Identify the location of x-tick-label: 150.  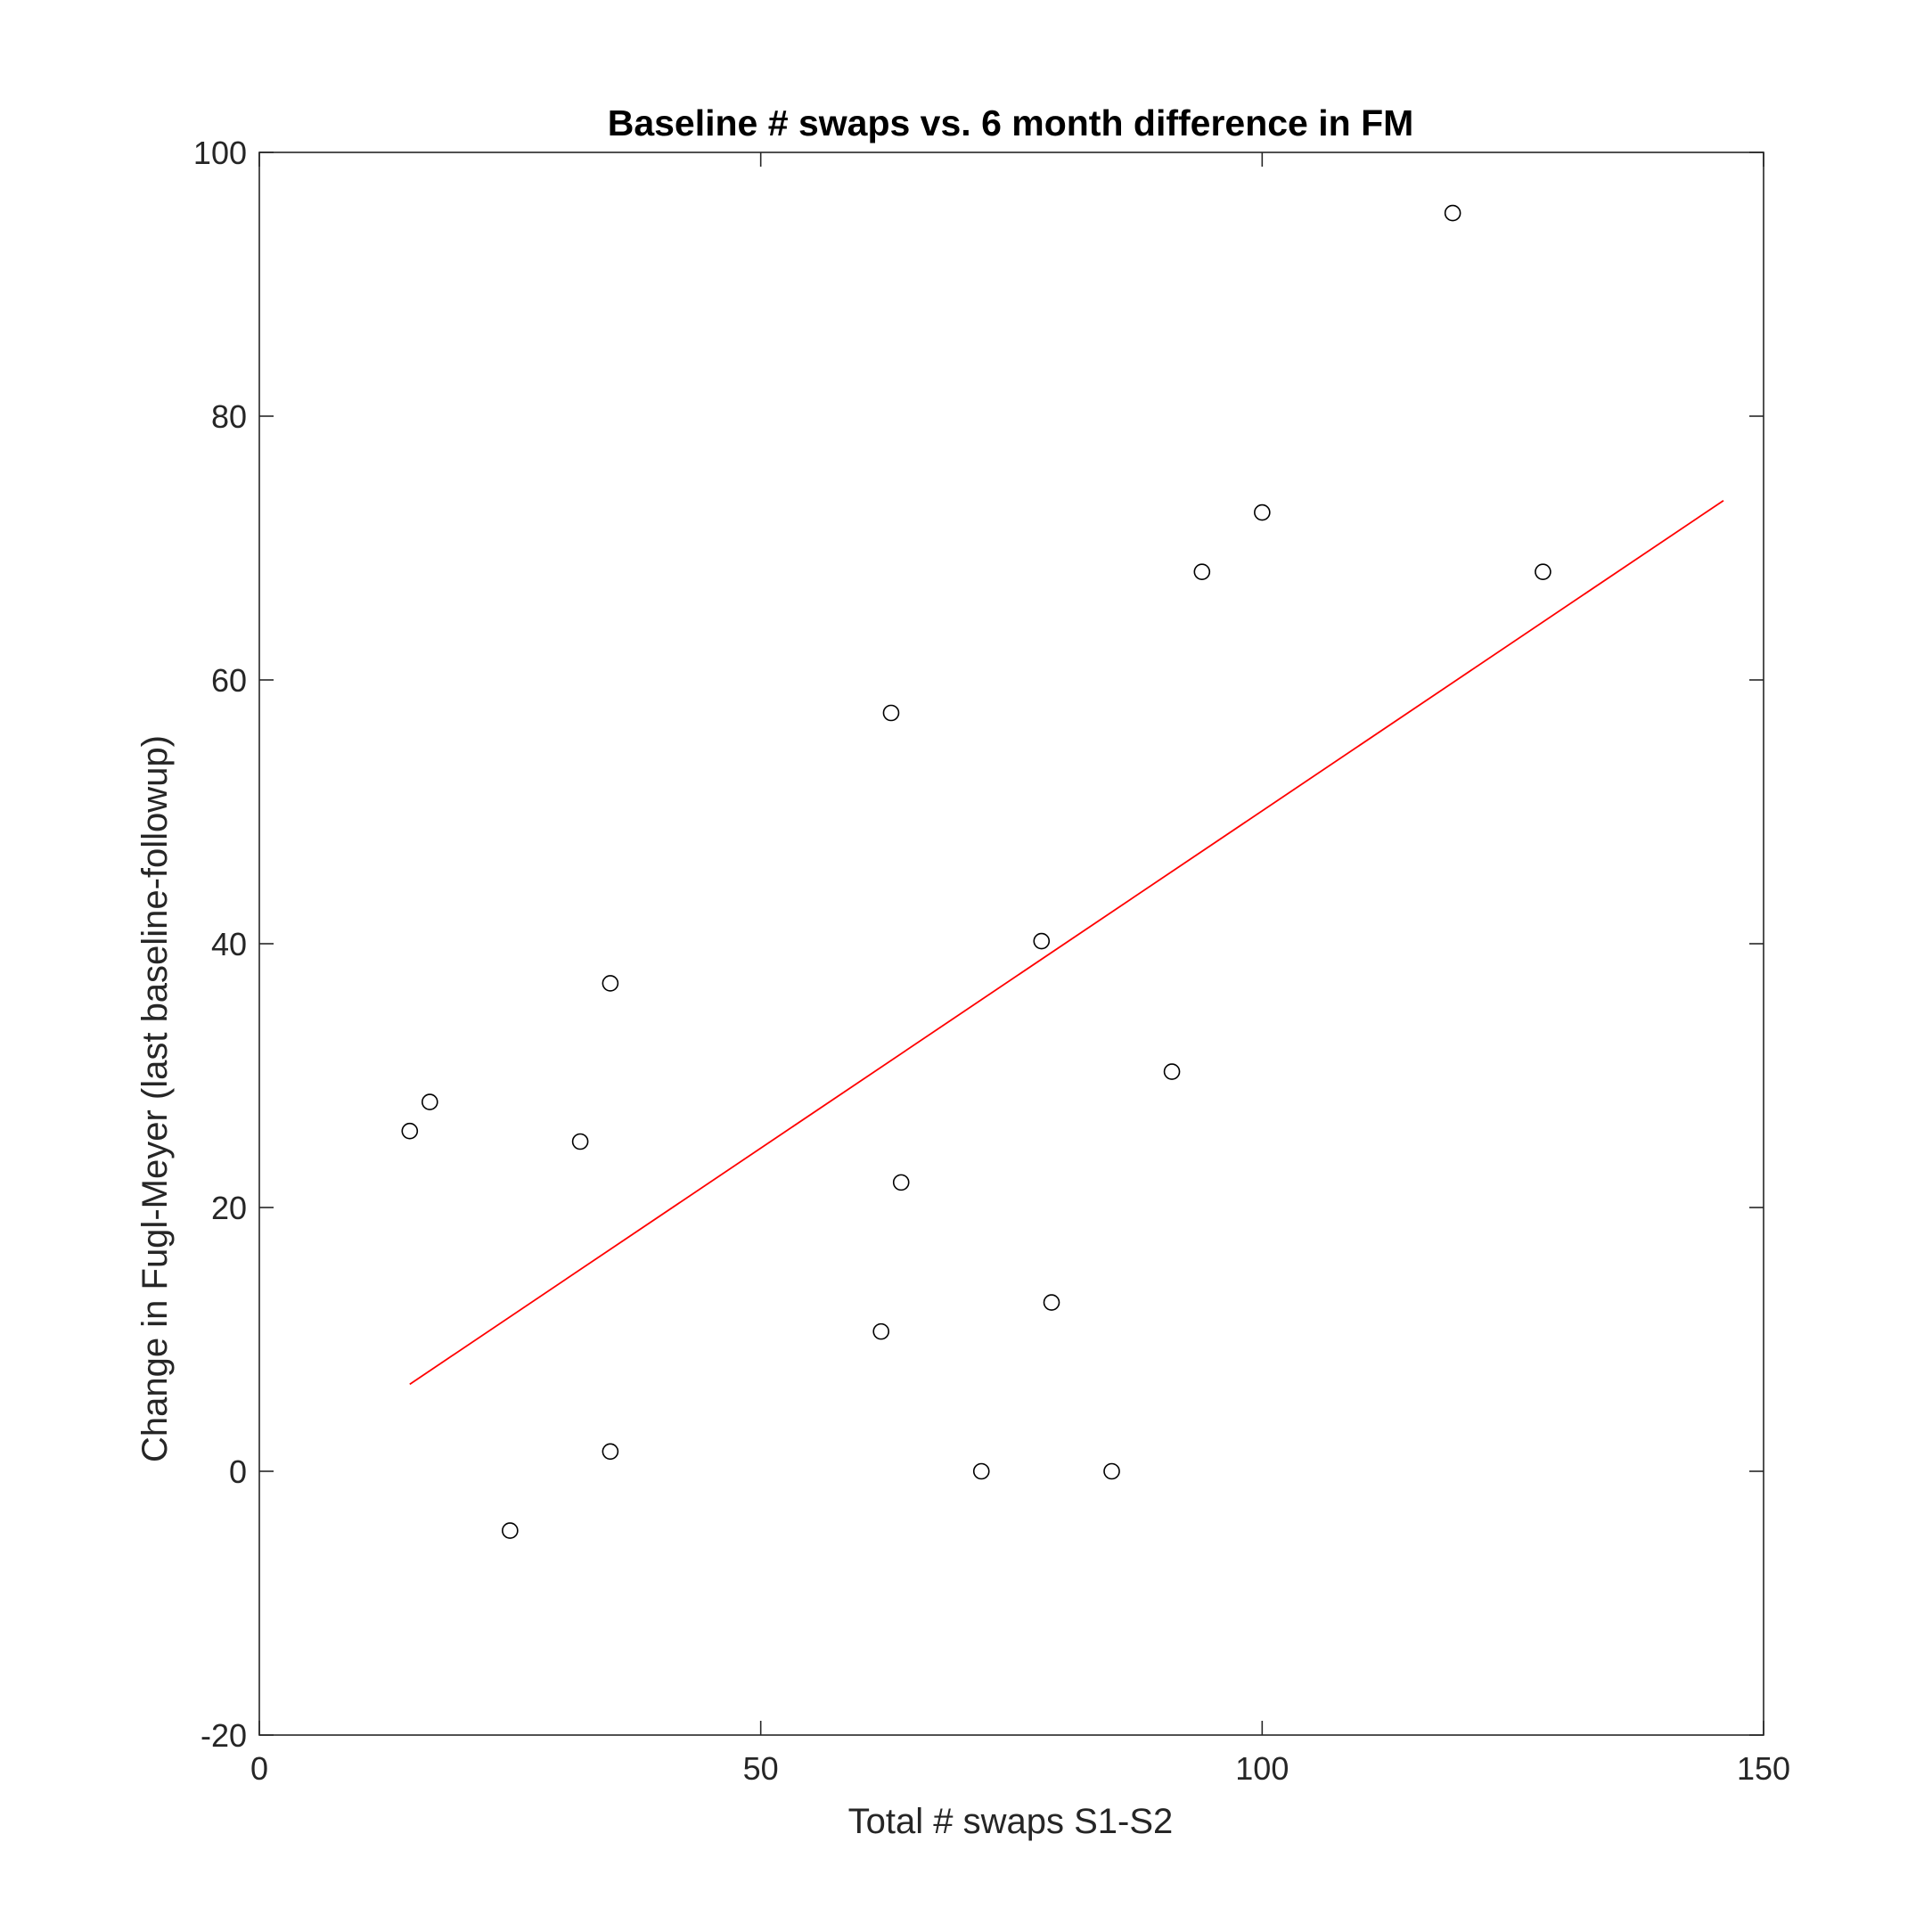
(1763, 1768).